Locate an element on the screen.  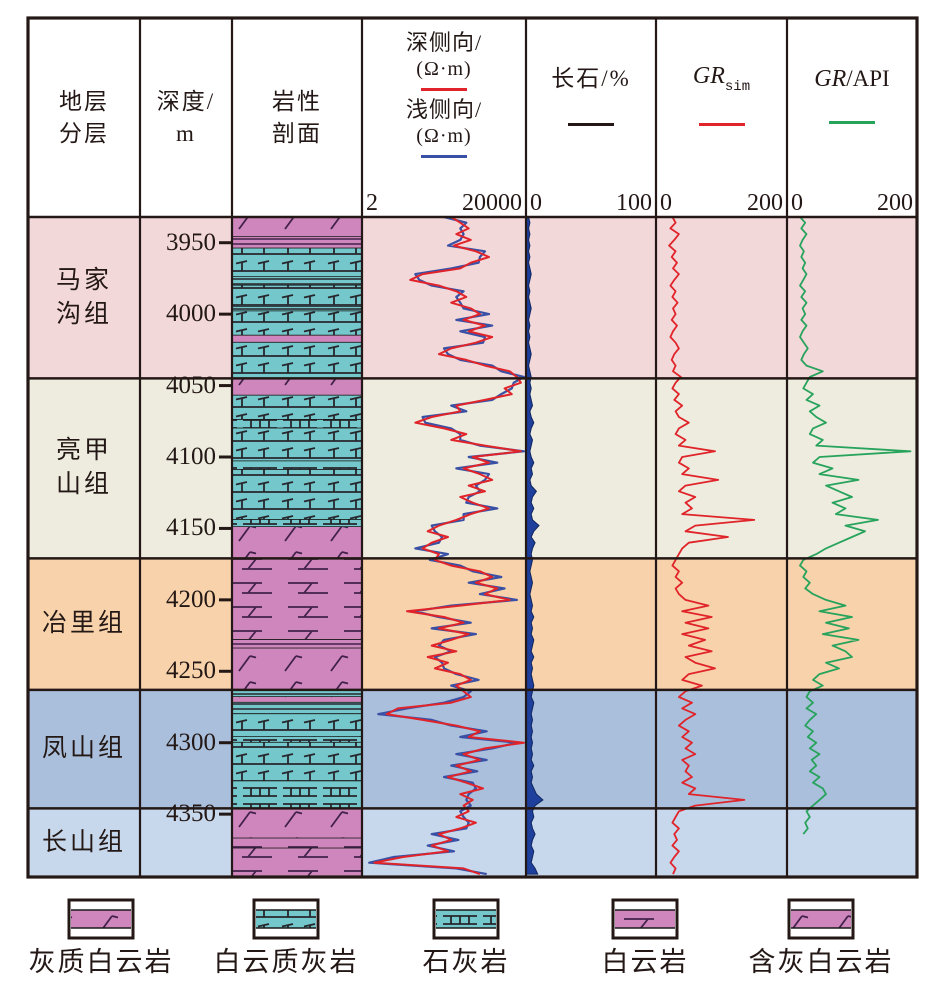
grsim-label-sub: sim is located at coordinates (737, 87).